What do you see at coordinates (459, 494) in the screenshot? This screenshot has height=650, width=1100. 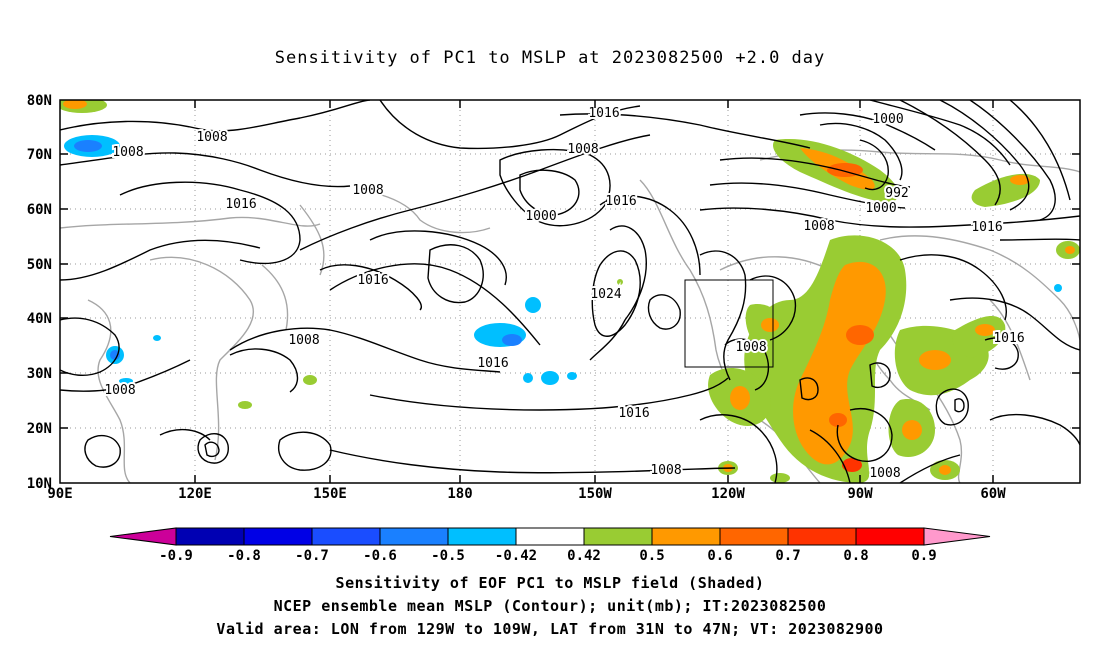 I see `lon-label: 180` at bounding box center [459, 494].